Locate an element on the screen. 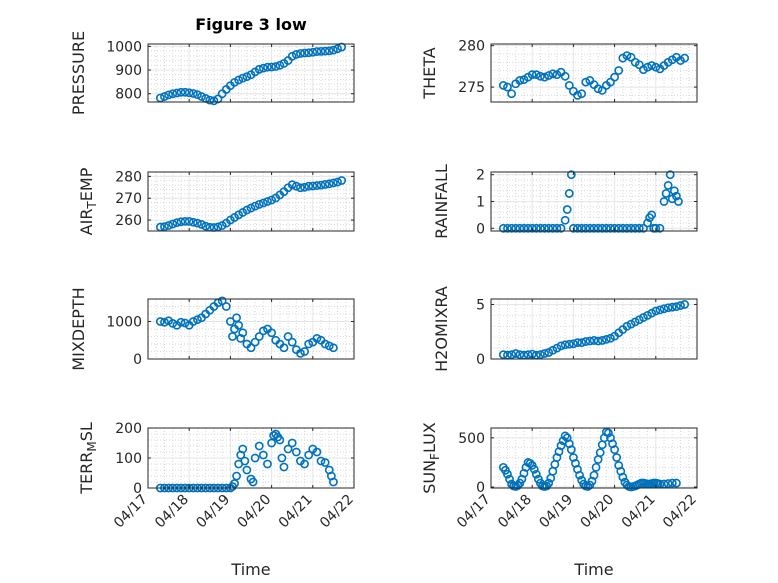  y-axis-label-part: SUN is located at coordinates (429, 477).